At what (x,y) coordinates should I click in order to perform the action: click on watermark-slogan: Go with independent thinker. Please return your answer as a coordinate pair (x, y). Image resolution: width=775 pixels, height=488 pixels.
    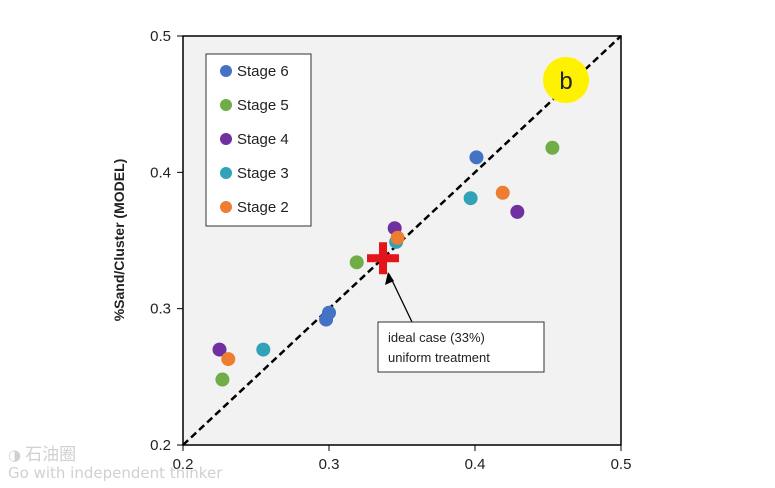
    Looking at the image, I should click on (115, 473).